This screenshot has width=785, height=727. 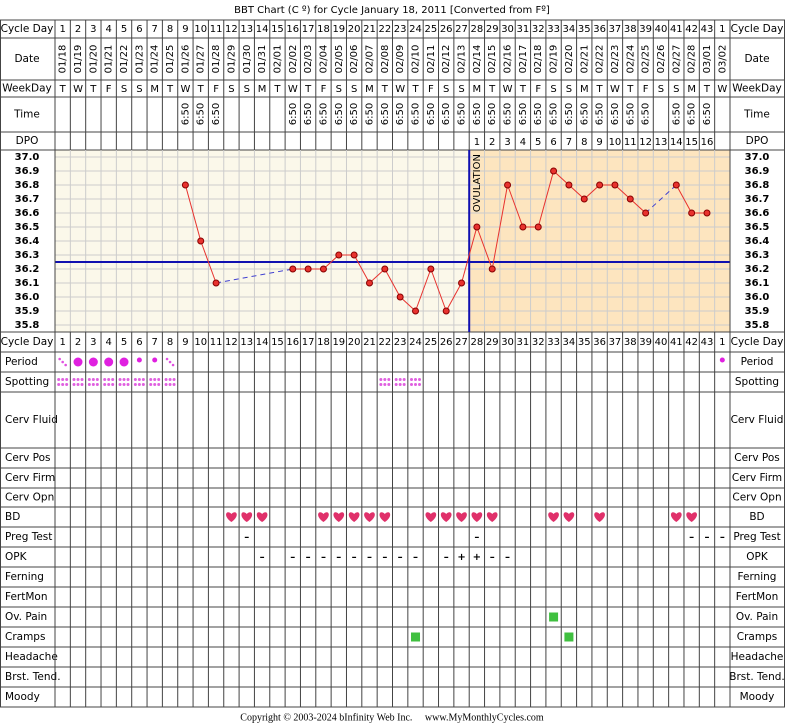 I want to click on cycle-day: 16, so click(x=292, y=342).